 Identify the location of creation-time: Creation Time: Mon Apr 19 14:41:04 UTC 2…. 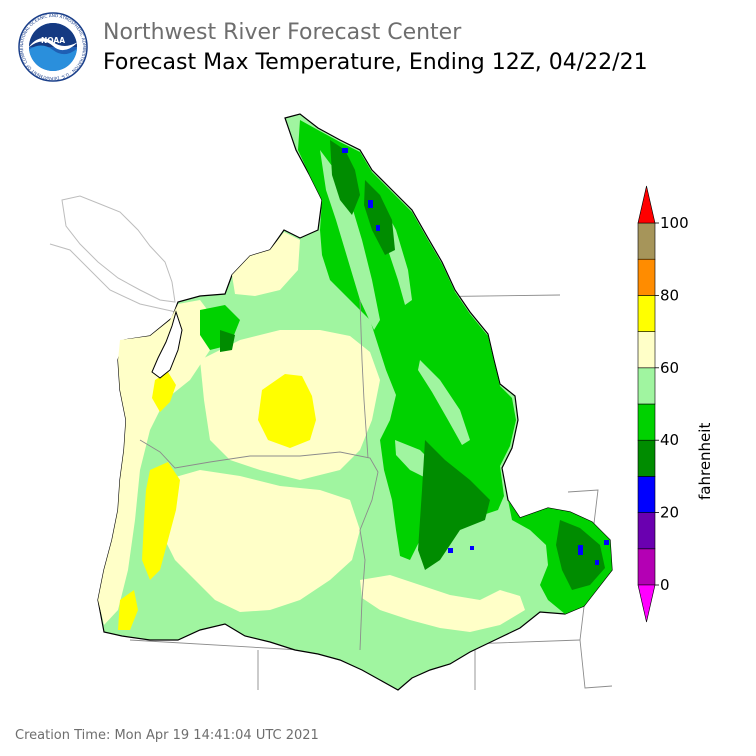
(167, 735).